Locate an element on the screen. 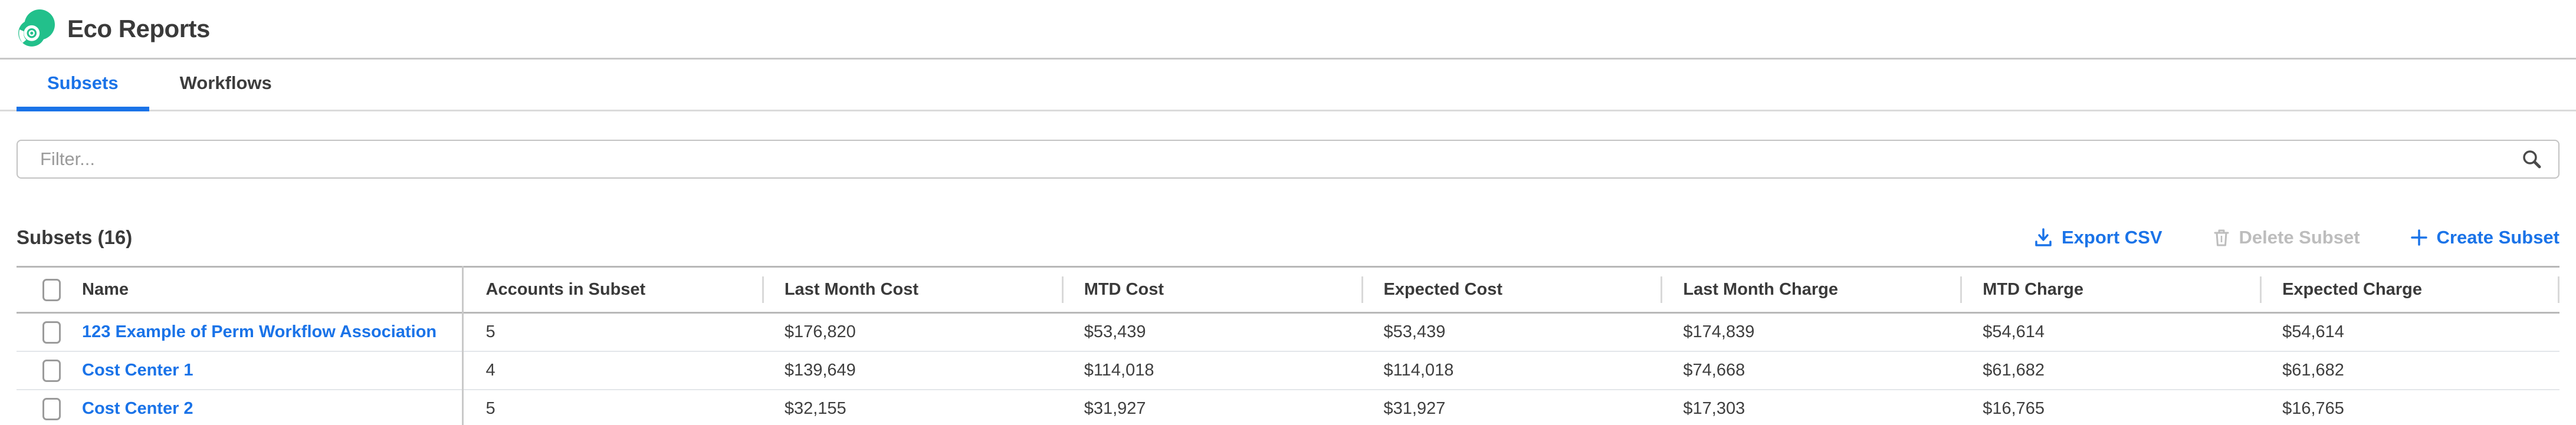  expected-charge-cell: $61,682 is located at coordinates (2313, 370).